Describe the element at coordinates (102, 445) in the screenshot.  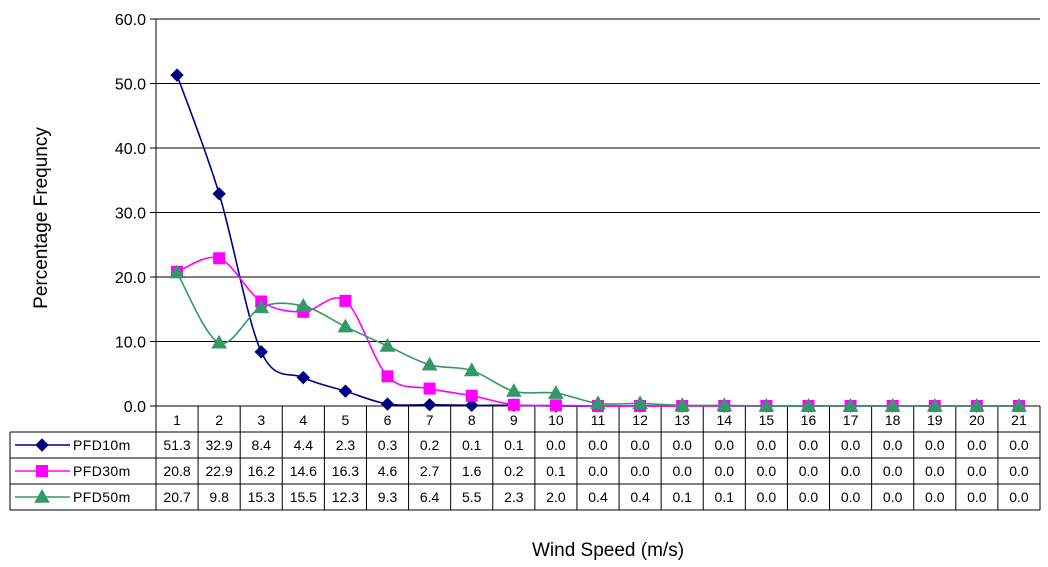
I see `legend-label: PFD10m` at that location.